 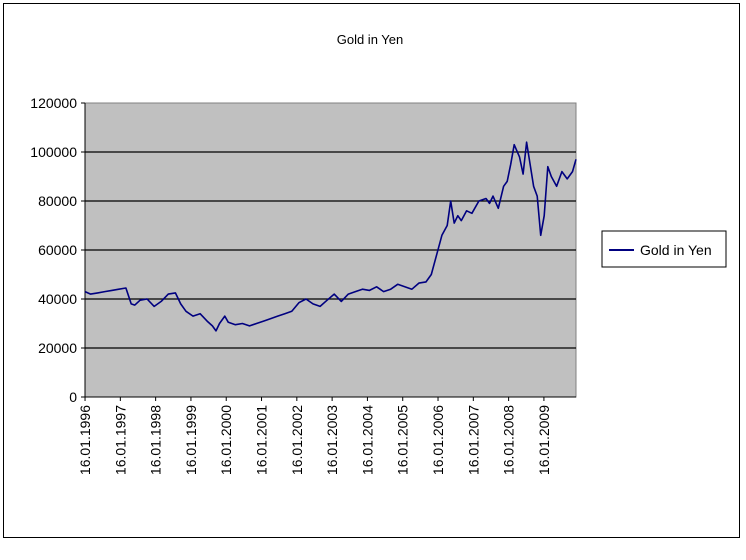 I want to click on chart-title: Gold in Yen, so click(x=370, y=39).